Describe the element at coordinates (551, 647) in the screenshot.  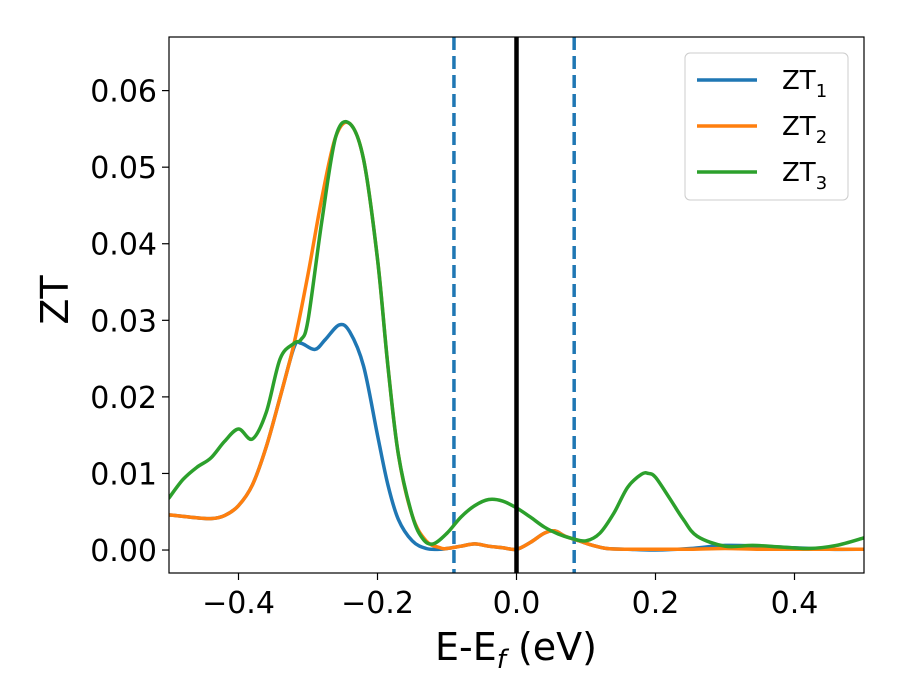
I see `x-axis-title-suffix: (eV)` at that location.